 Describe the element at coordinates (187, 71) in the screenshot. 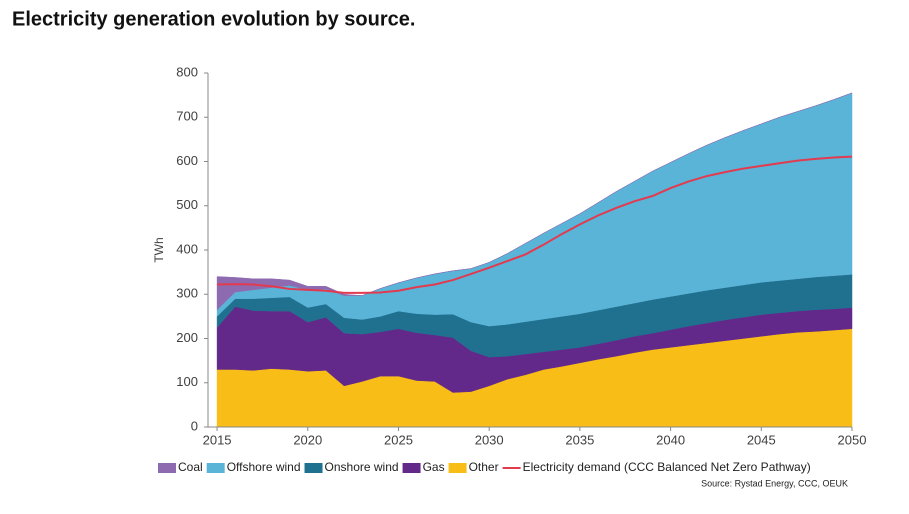

I see `y-tick-label: 800` at that location.